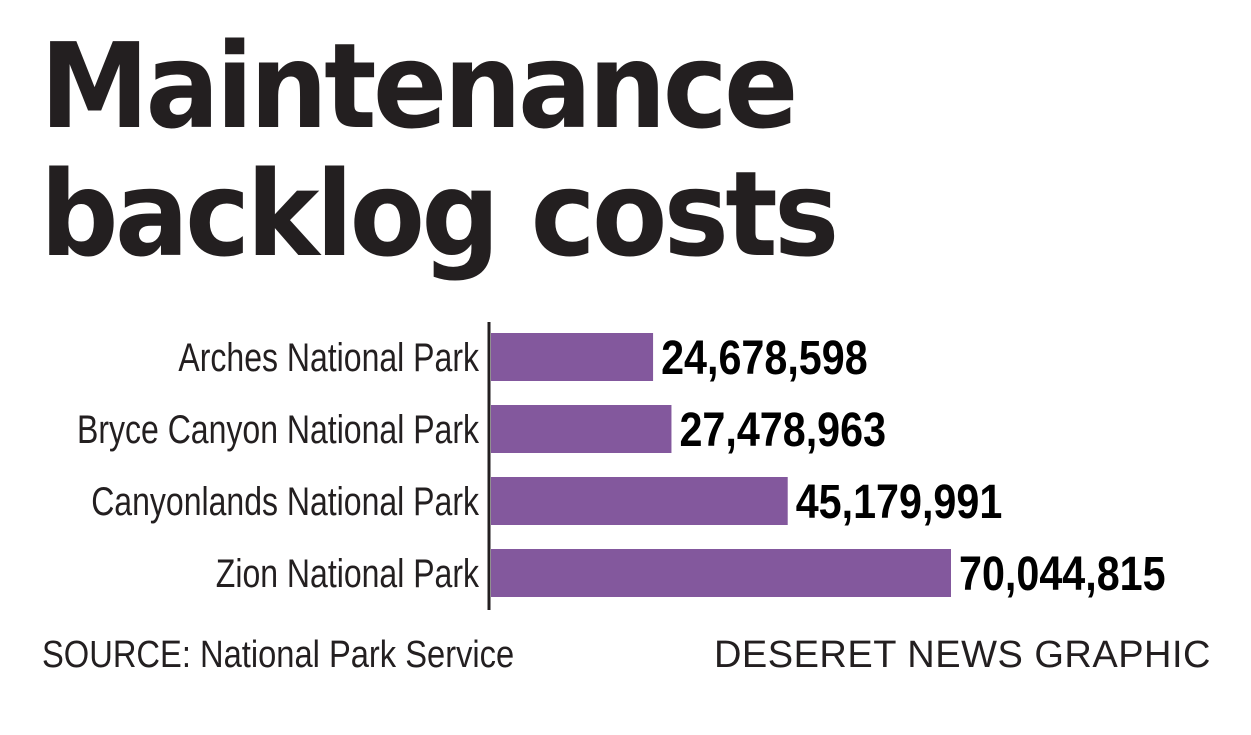  Describe the element at coordinates (439, 214) in the screenshot. I see `chart-title-line-2: backlog costs` at that location.